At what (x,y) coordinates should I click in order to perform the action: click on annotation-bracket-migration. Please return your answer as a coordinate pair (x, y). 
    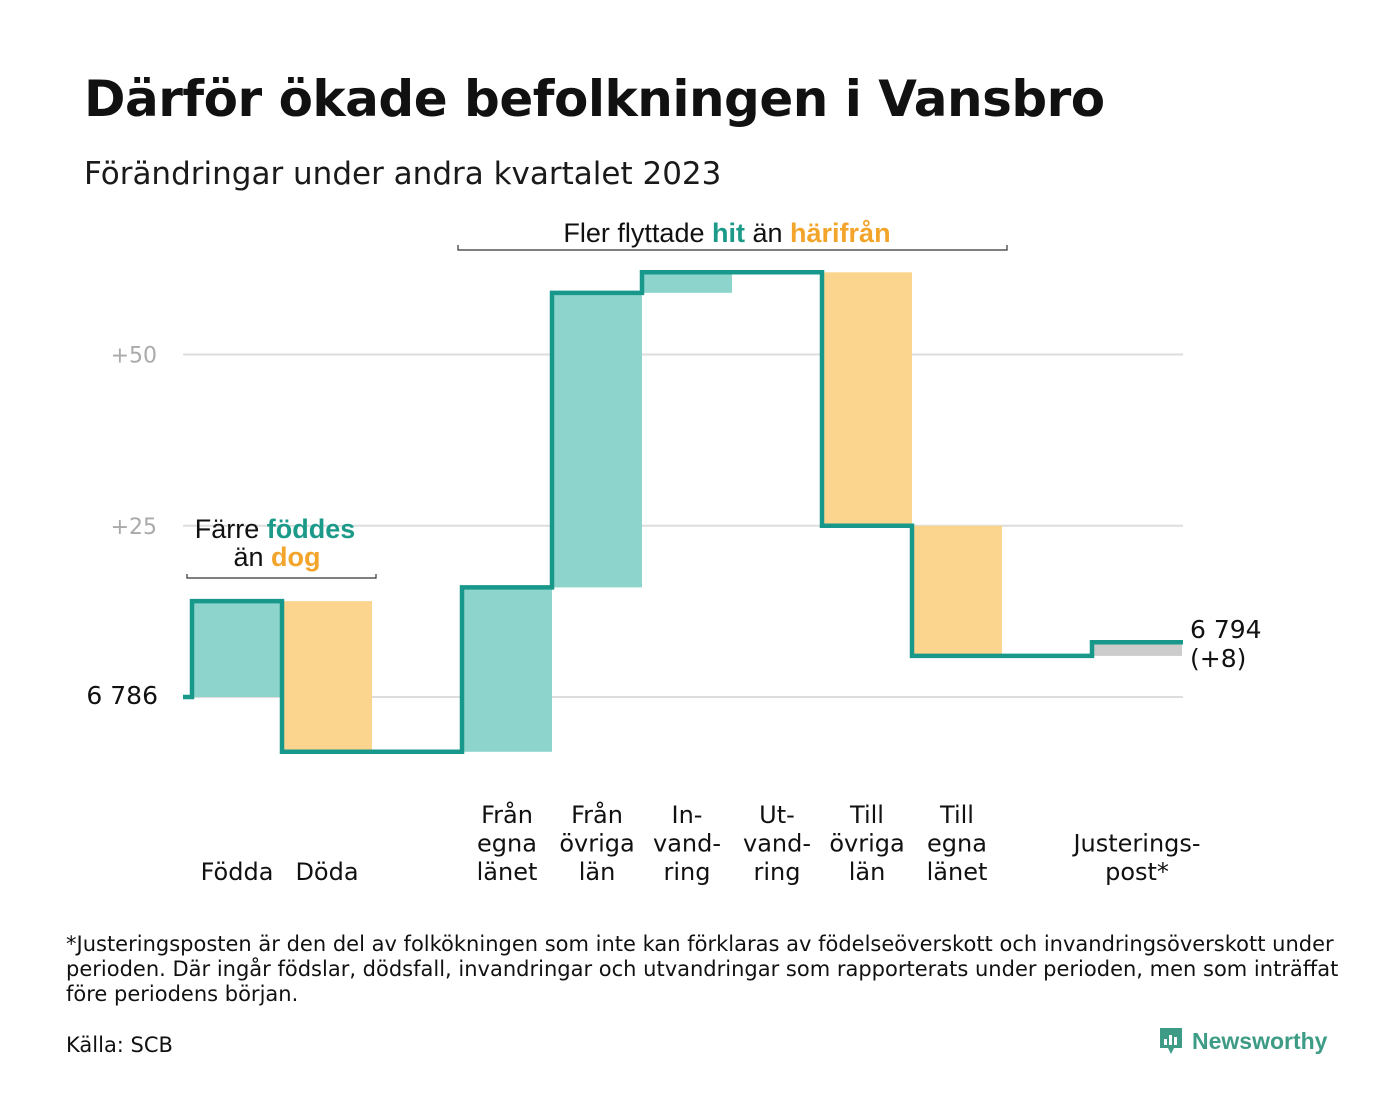
    Looking at the image, I should click on (732, 248).